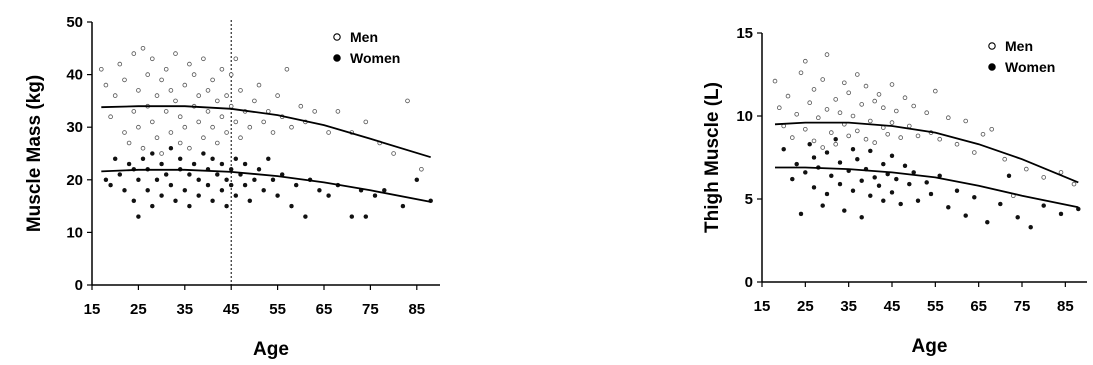  What do you see at coordinates (978, 306) in the screenshot?
I see `thigh-muscle-x-tick-label: 65` at bounding box center [978, 306].